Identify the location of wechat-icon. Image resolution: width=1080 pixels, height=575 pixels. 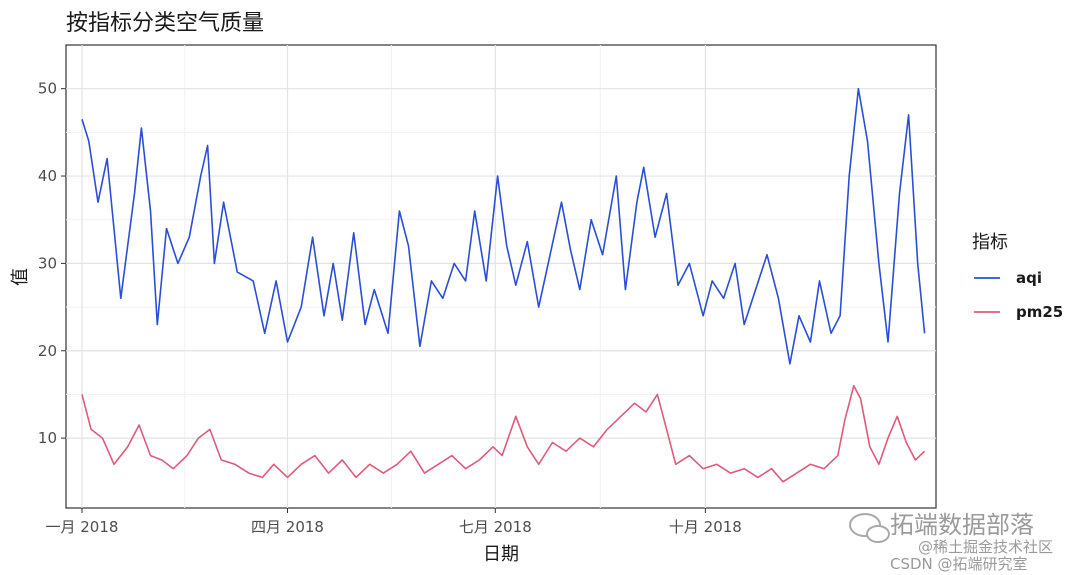
(869, 528).